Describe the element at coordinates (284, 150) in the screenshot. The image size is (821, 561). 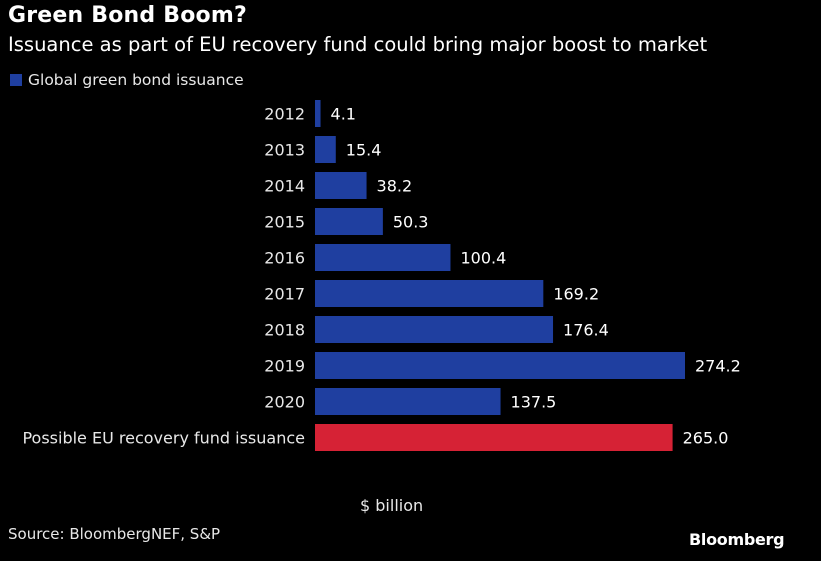
I see `category-label: 2013` at that location.